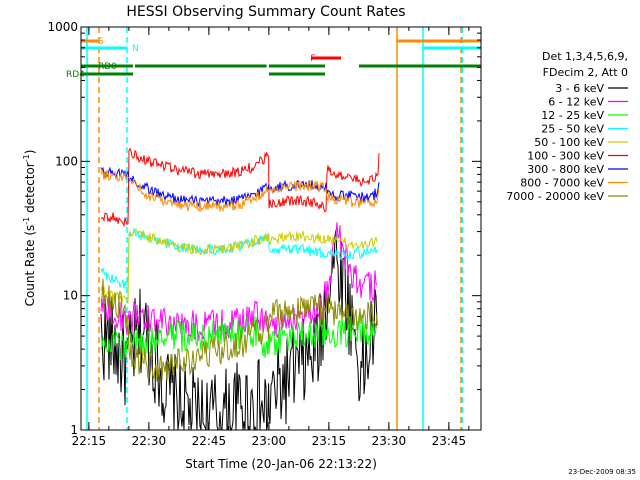  I want to click on y-axis-label: Count Rate (s-1 detector-1), so click(29, 228).